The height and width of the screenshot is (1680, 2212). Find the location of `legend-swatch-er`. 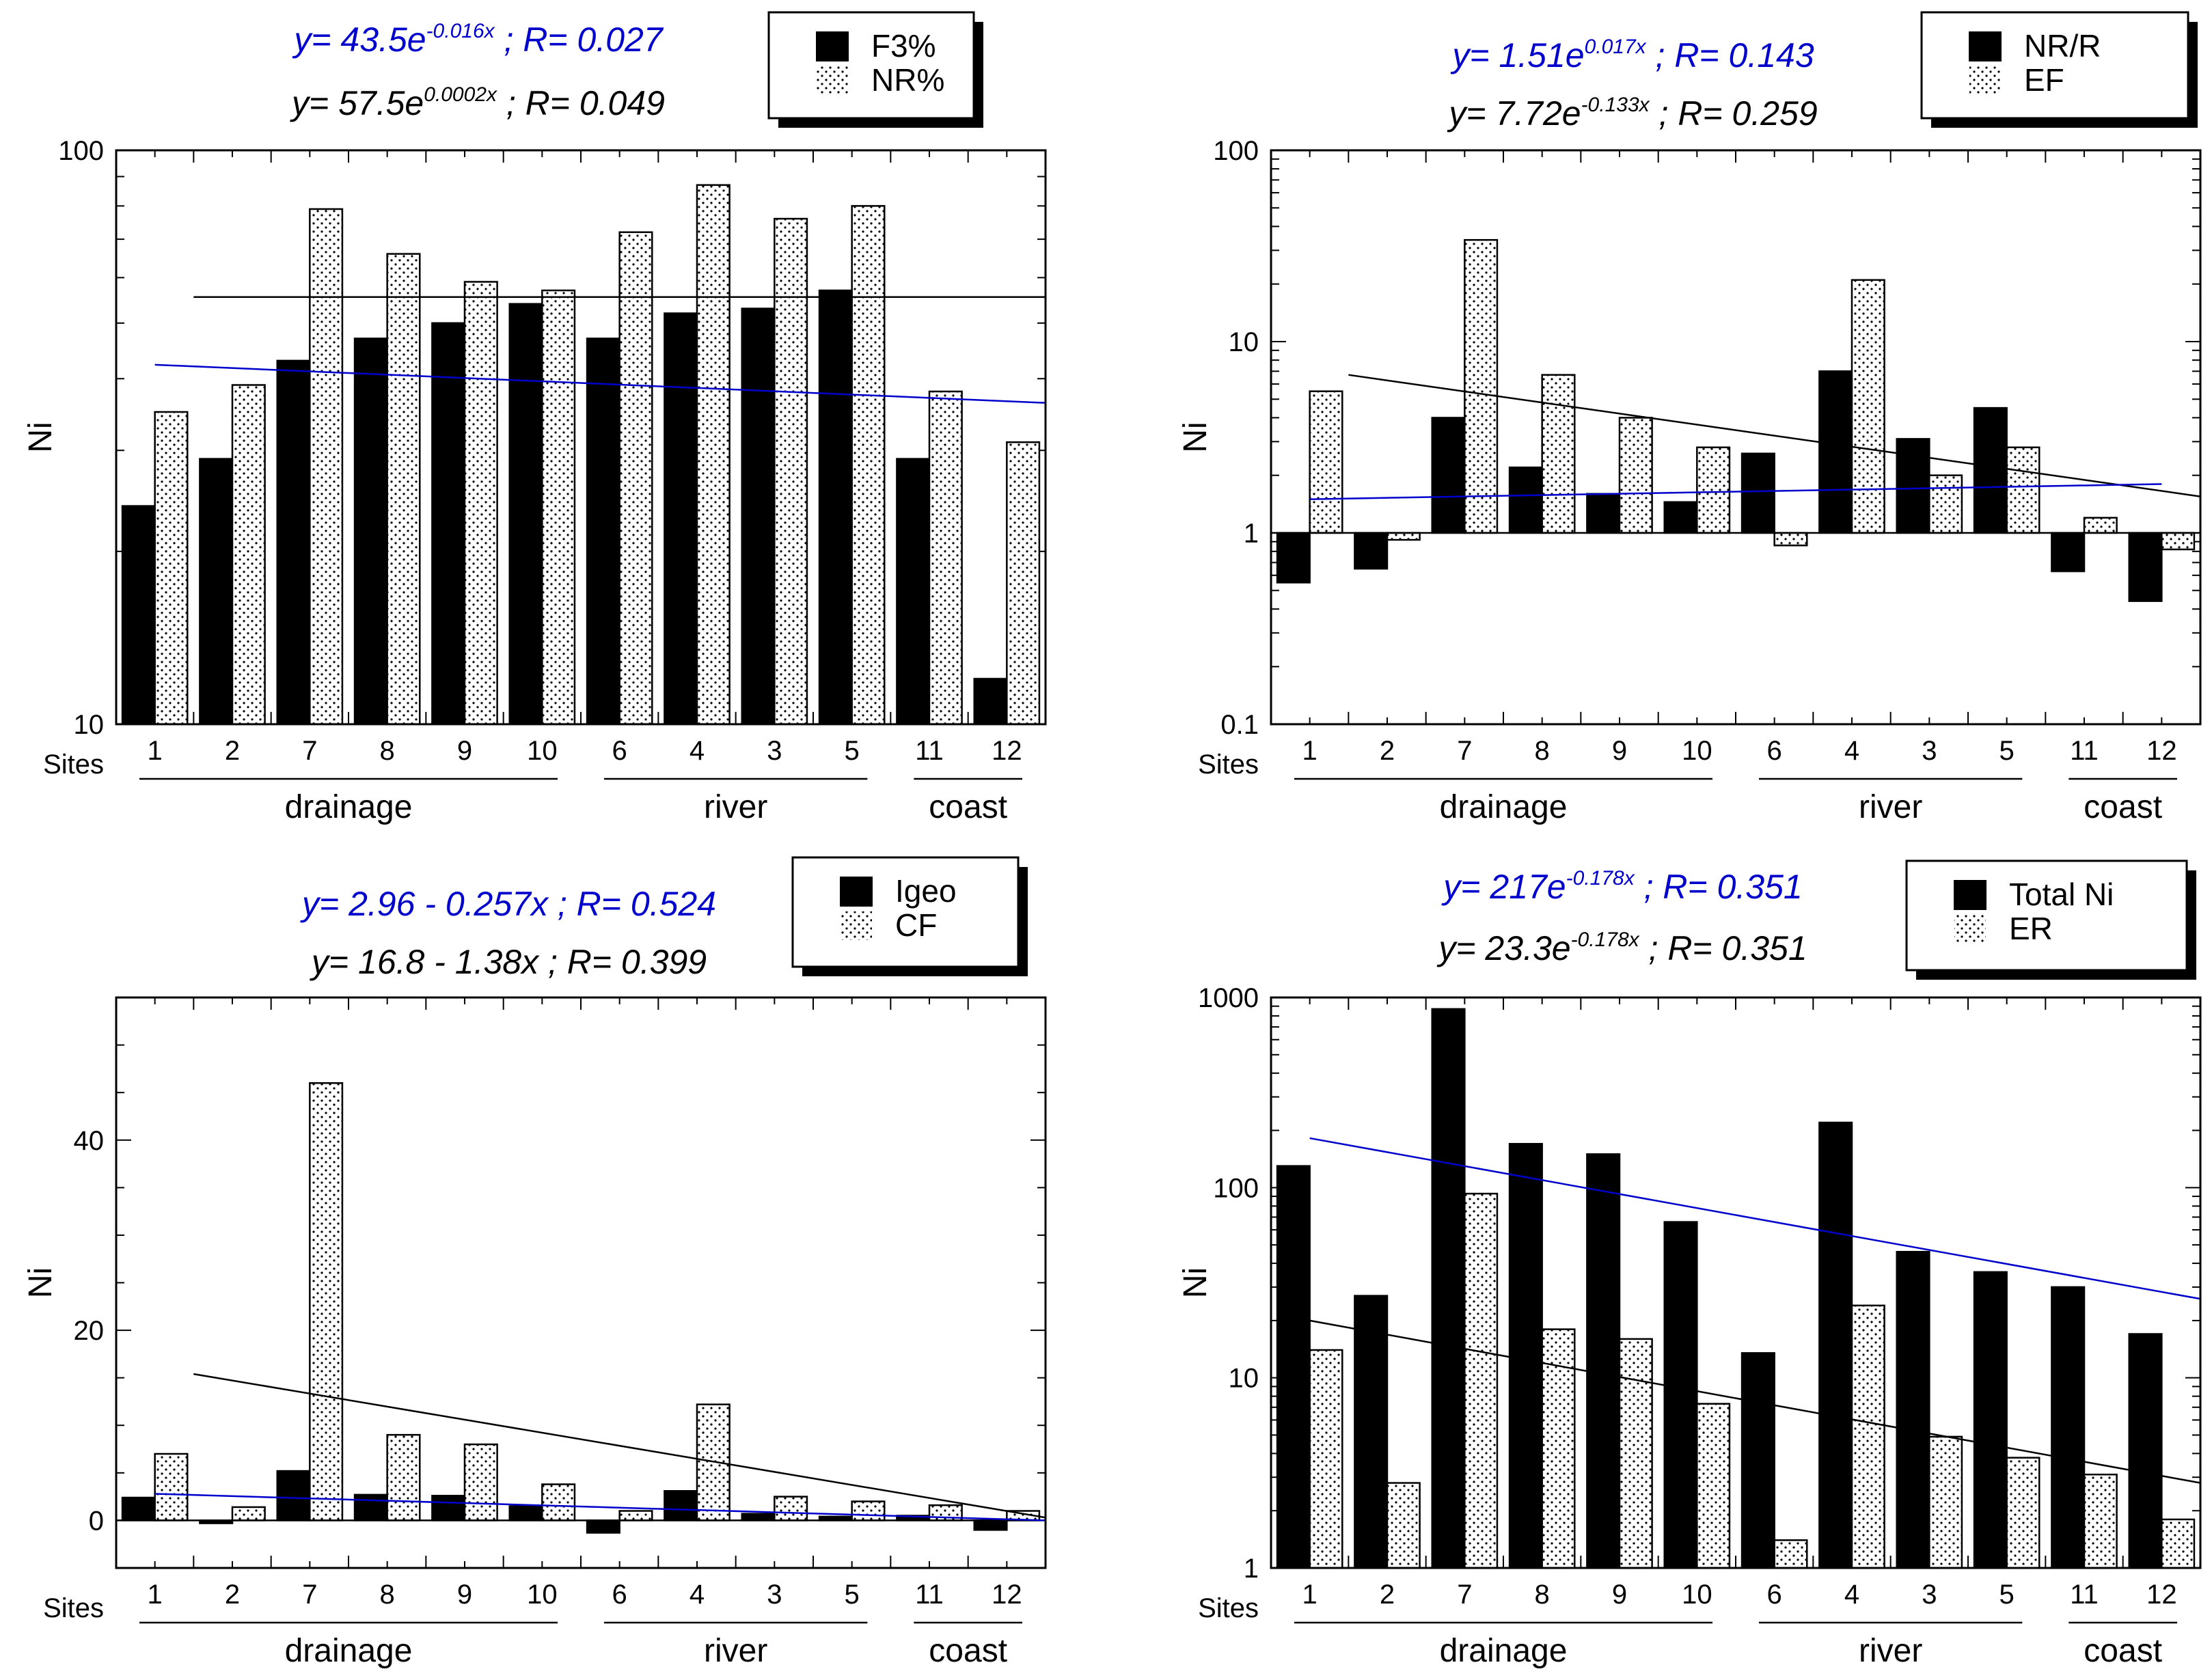

legend-swatch-er is located at coordinates (1970, 929).